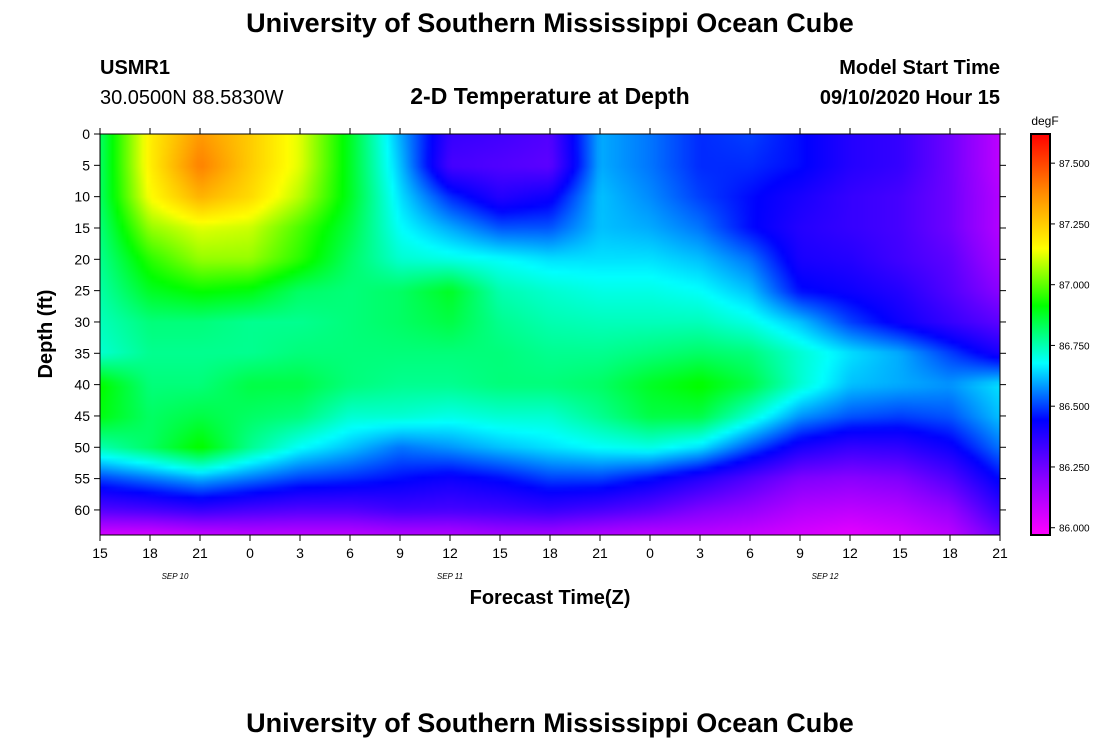  What do you see at coordinates (450, 576) in the screenshot?
I see `x-date-label: SEP 11` at bounding box center [450, 576].